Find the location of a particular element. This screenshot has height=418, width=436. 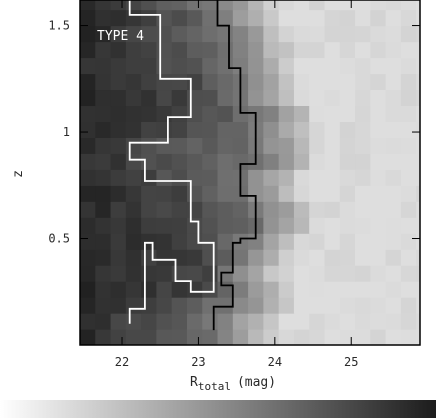

x-axis-label: Rtotal (mag) is located at coordinates (233, 384).